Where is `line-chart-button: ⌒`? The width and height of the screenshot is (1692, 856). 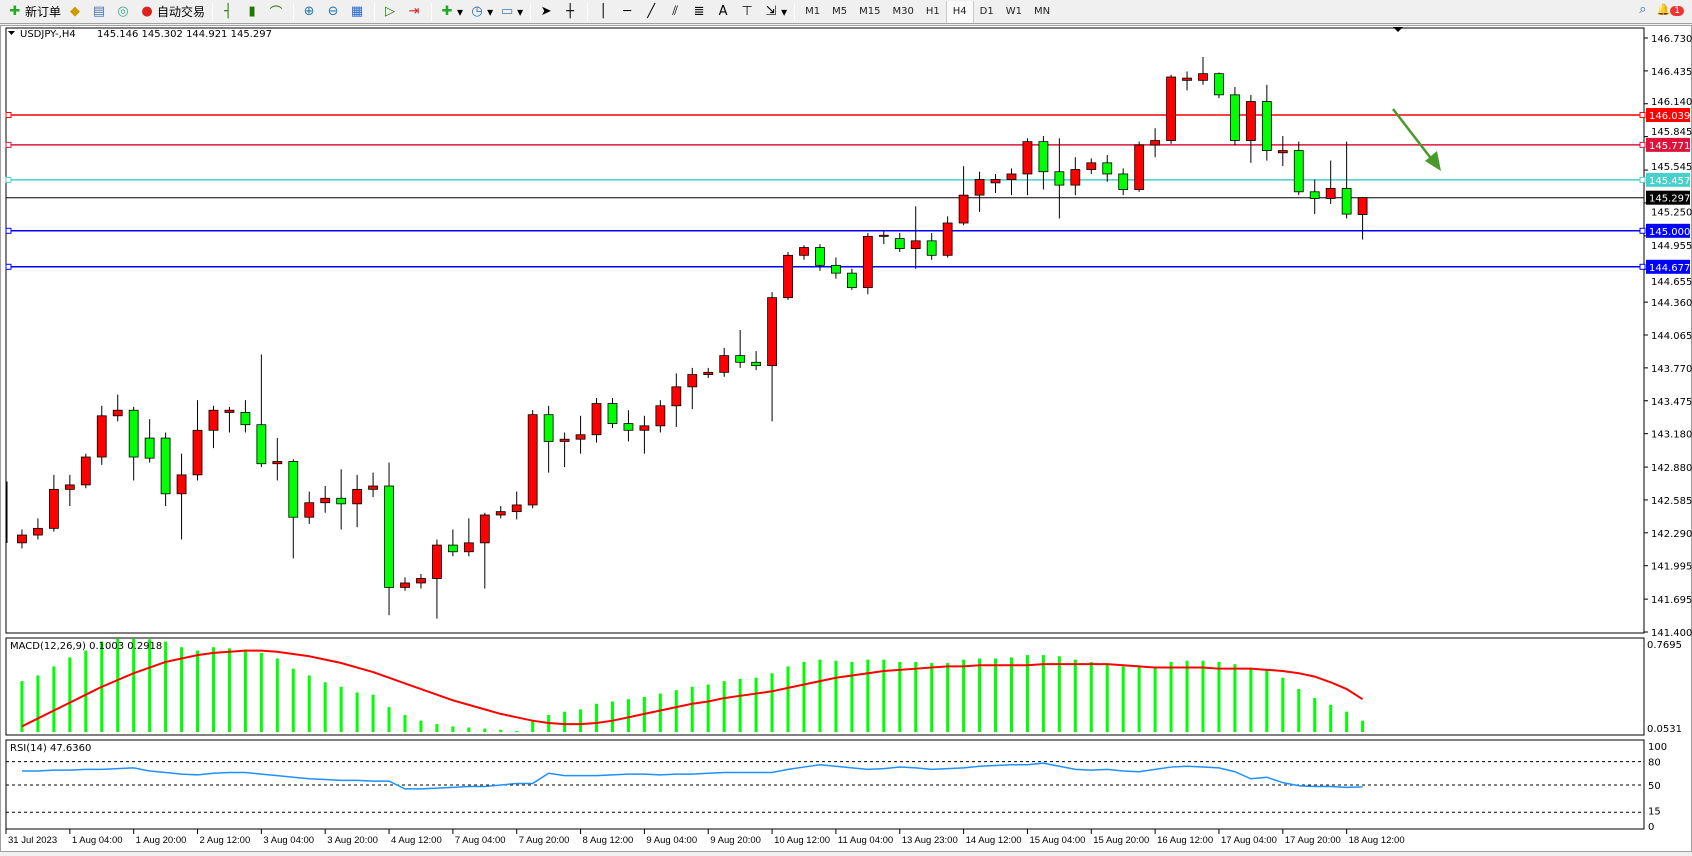
line-chart-button: ⌒ is located at coordinates (277, 12).